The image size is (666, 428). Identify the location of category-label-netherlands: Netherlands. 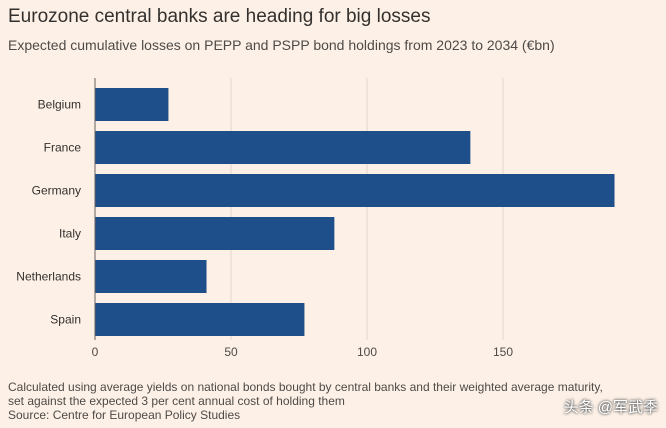
(48, 277).